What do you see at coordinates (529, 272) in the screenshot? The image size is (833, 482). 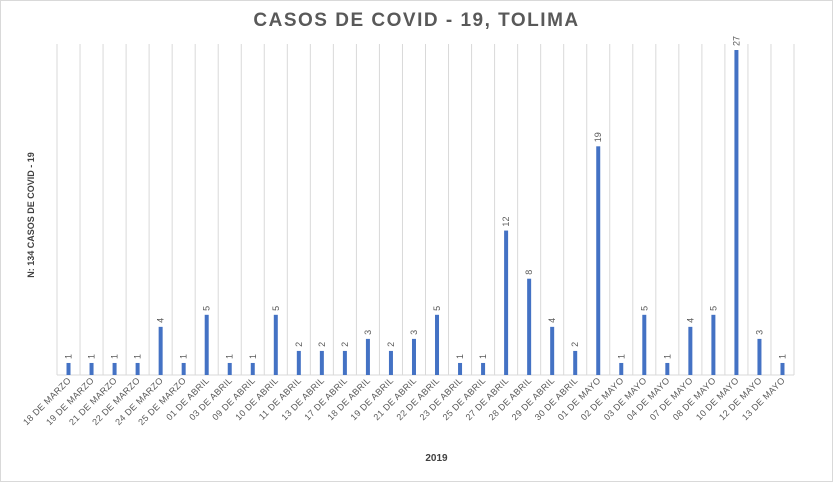 I see `data-label: 8` at bounding box center [529, 272].